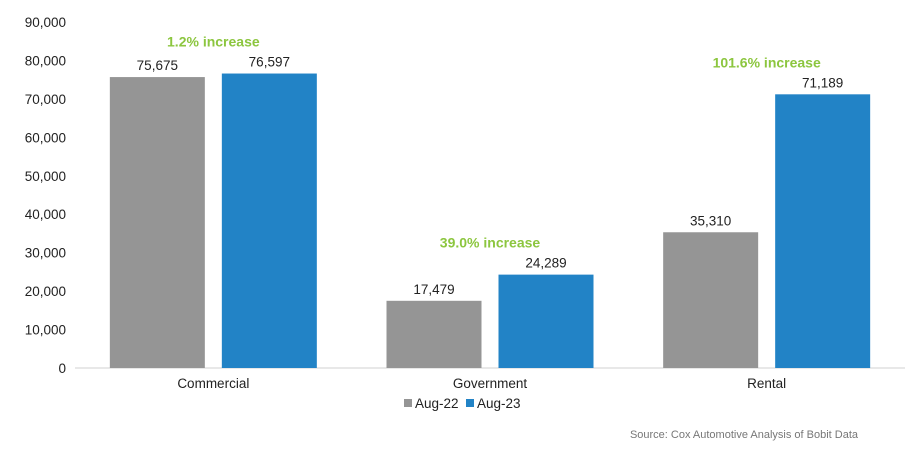 The height and width of the screenshot is (455, 920). What do you see at coordinates (45, 176) in the screenshot?
I see `y-tick-label: 50,000` at bounding box center [45, 176].